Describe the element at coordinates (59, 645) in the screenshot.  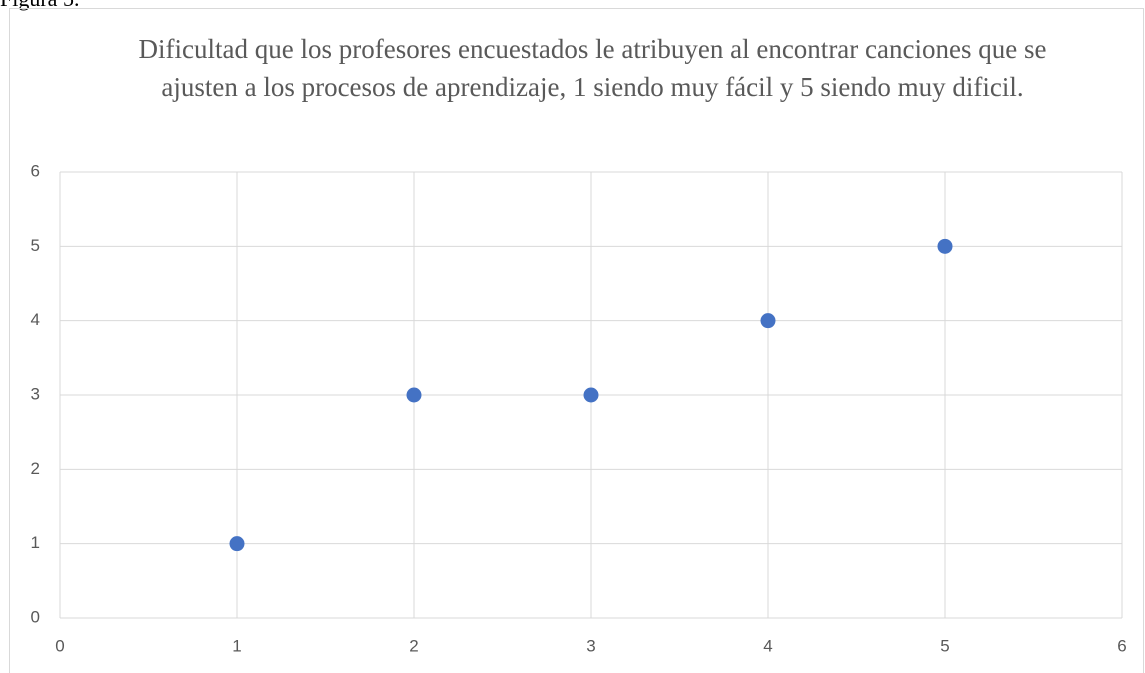
I see `x-tick-label: 0` at that location.